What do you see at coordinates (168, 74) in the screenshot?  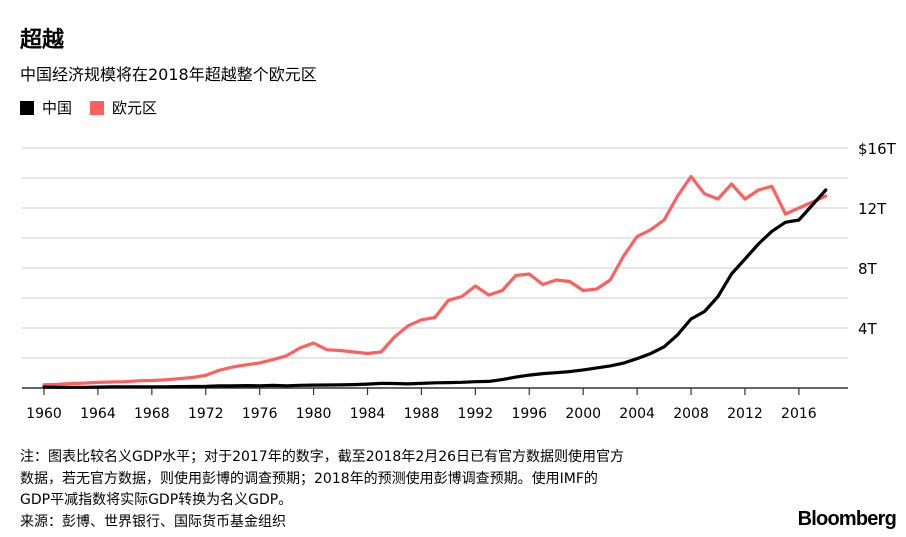 I see `chart-subtitle: 中国经济规模将在2018年超越整个欧元区` at bounding box center [168, 74].